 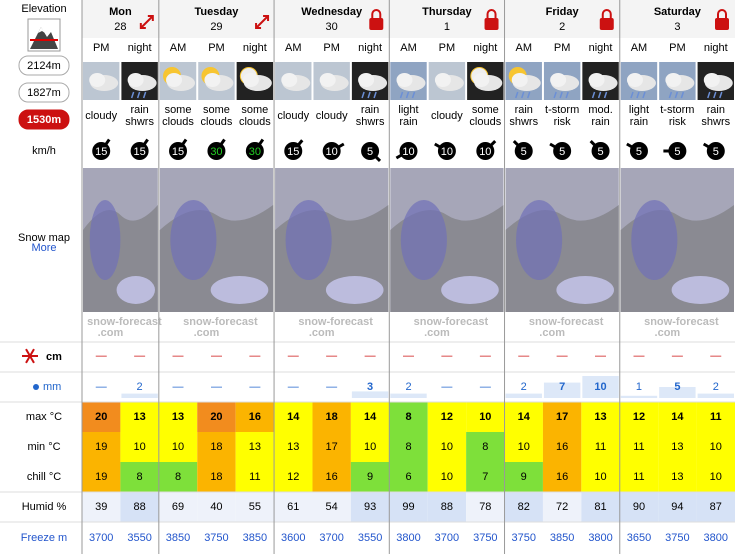 What do you see at coordinates (716, 538) in the screenshot?
I see `freeze-value: 3800` at bounding box center [716, 538].